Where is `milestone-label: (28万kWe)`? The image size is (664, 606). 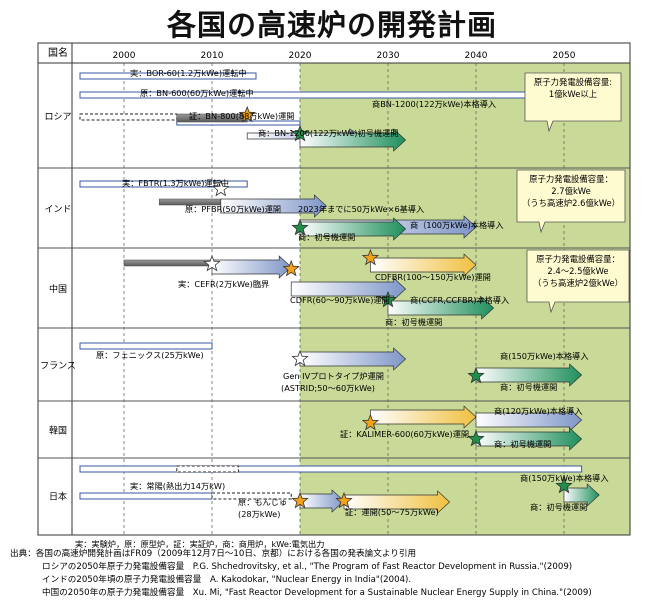 milestone-label: (28万kWe) is located at coordinates (259, 514).